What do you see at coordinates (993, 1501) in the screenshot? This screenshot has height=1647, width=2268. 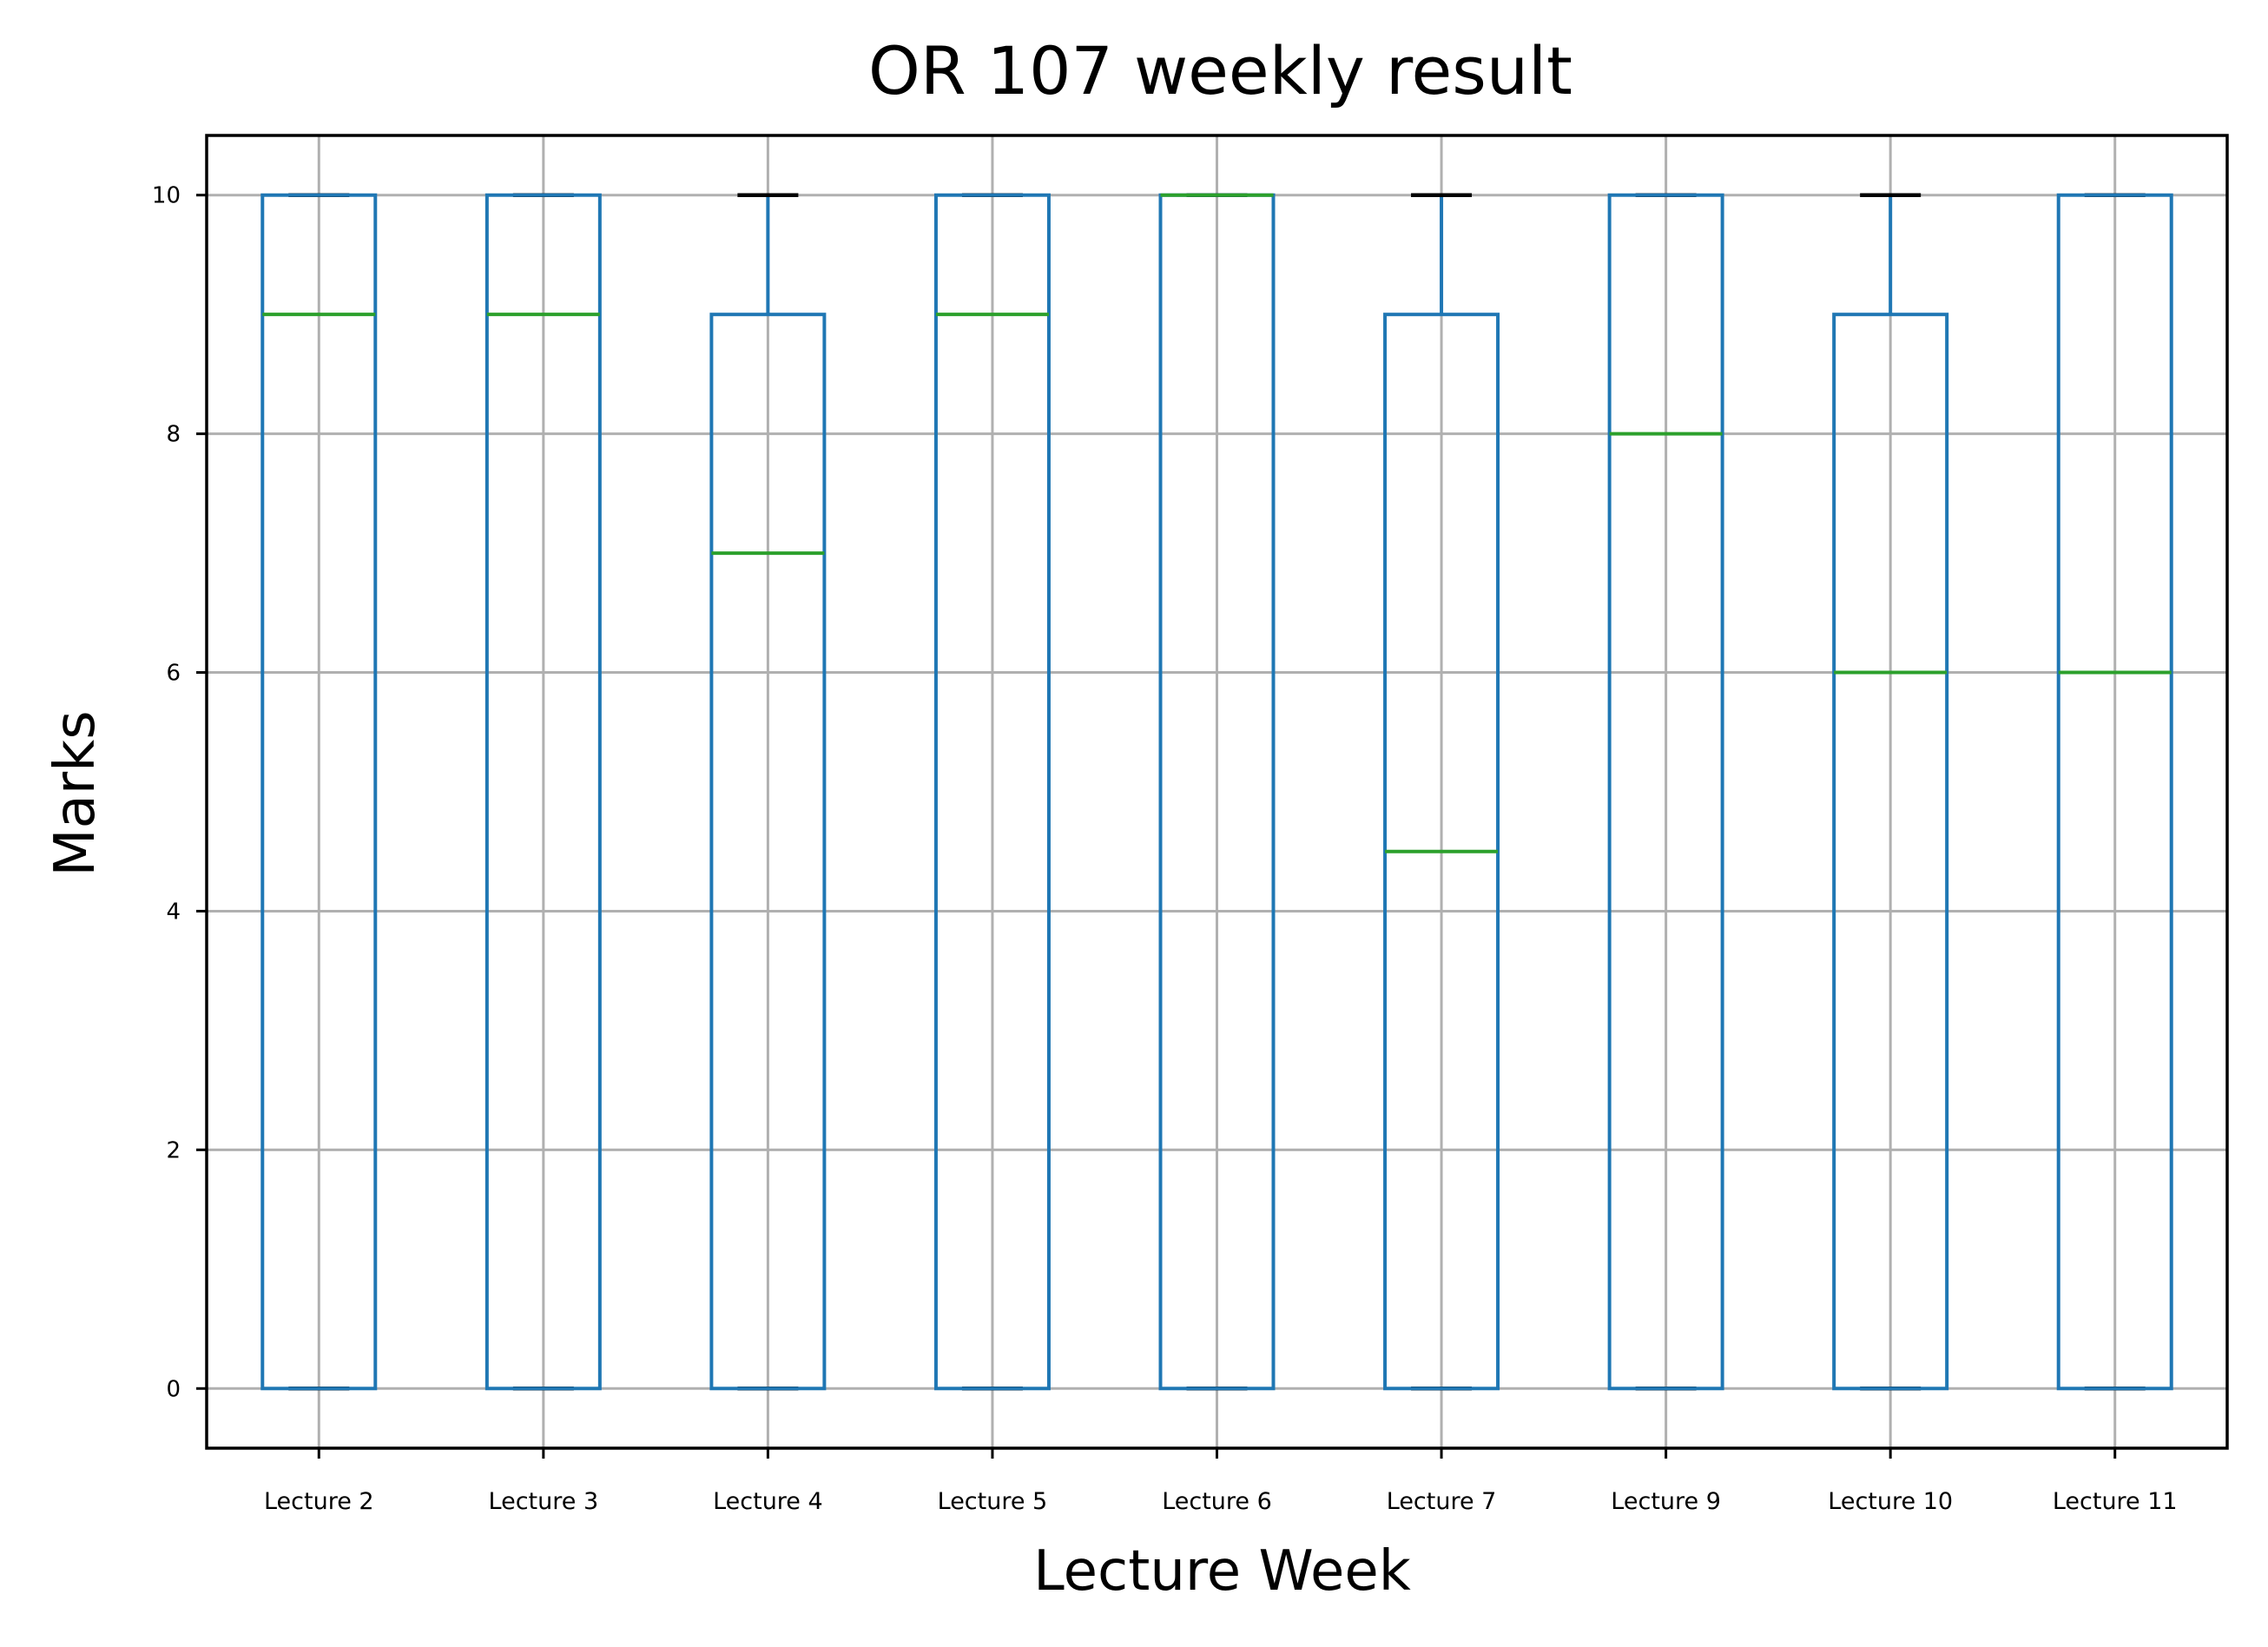 I see `x-tick-label: Lecture 5` at bounding box center [993, 1501].